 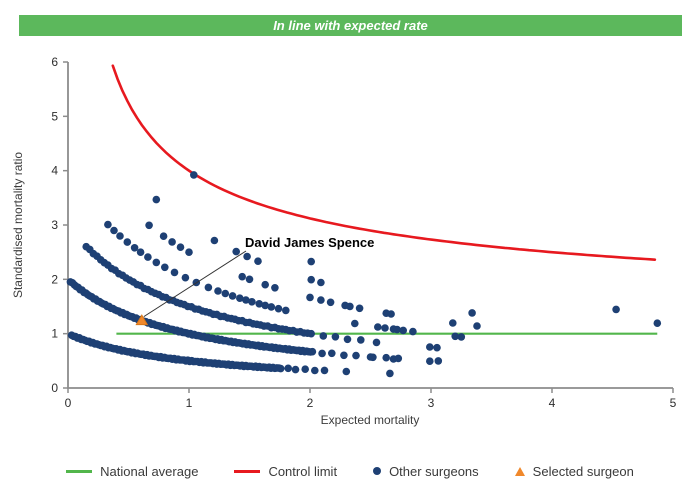 I want to click on x-tick-label: 5, so click(x=673, y=403).